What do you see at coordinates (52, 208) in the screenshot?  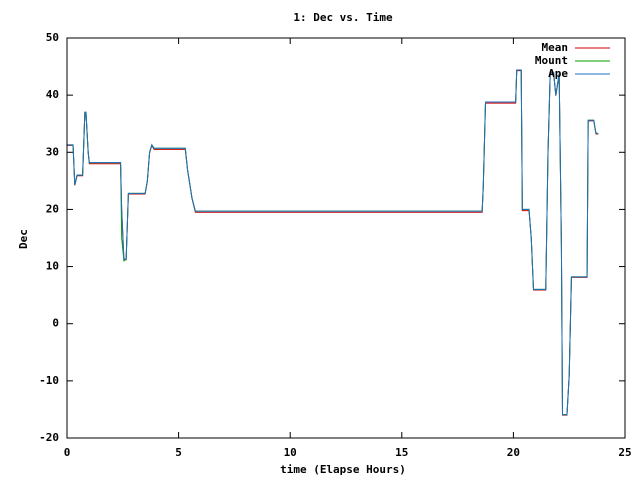 I see `y-tick-label: 20` at bounding box center [52, 208].